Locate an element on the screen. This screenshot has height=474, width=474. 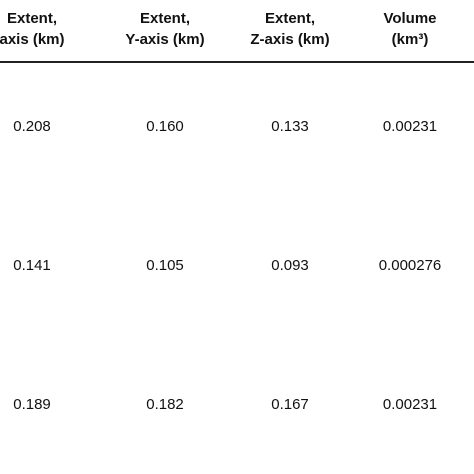
header-line: Y-axis (km) is located at coordinates (165, 39).